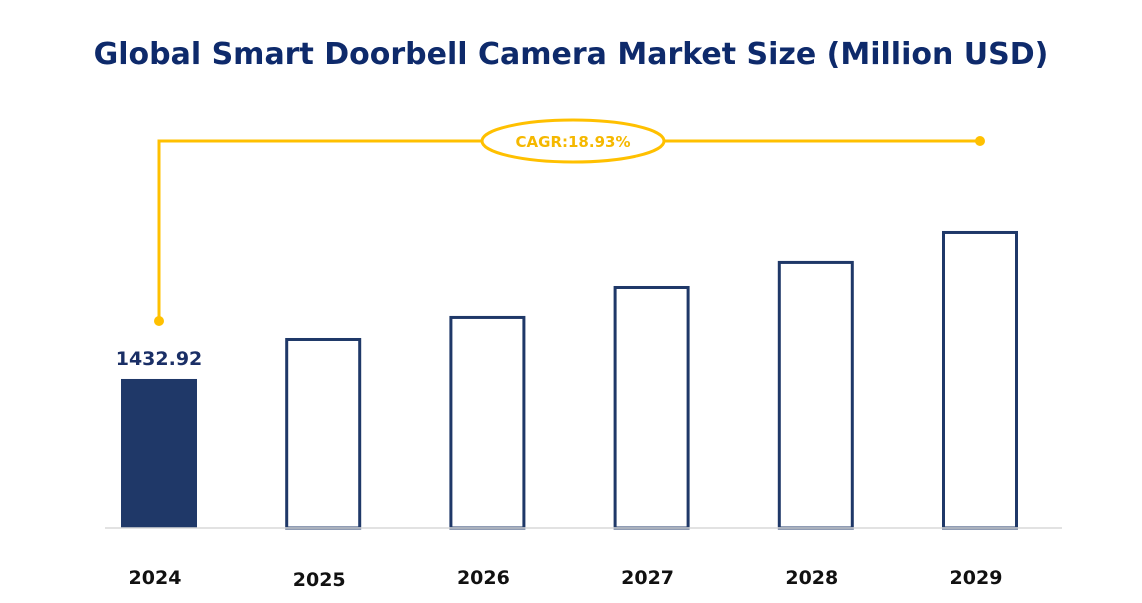  What do you see at coordinates (487, 422) in the screenshot?
I see `bar-2026` at bounding box center [487, 422].